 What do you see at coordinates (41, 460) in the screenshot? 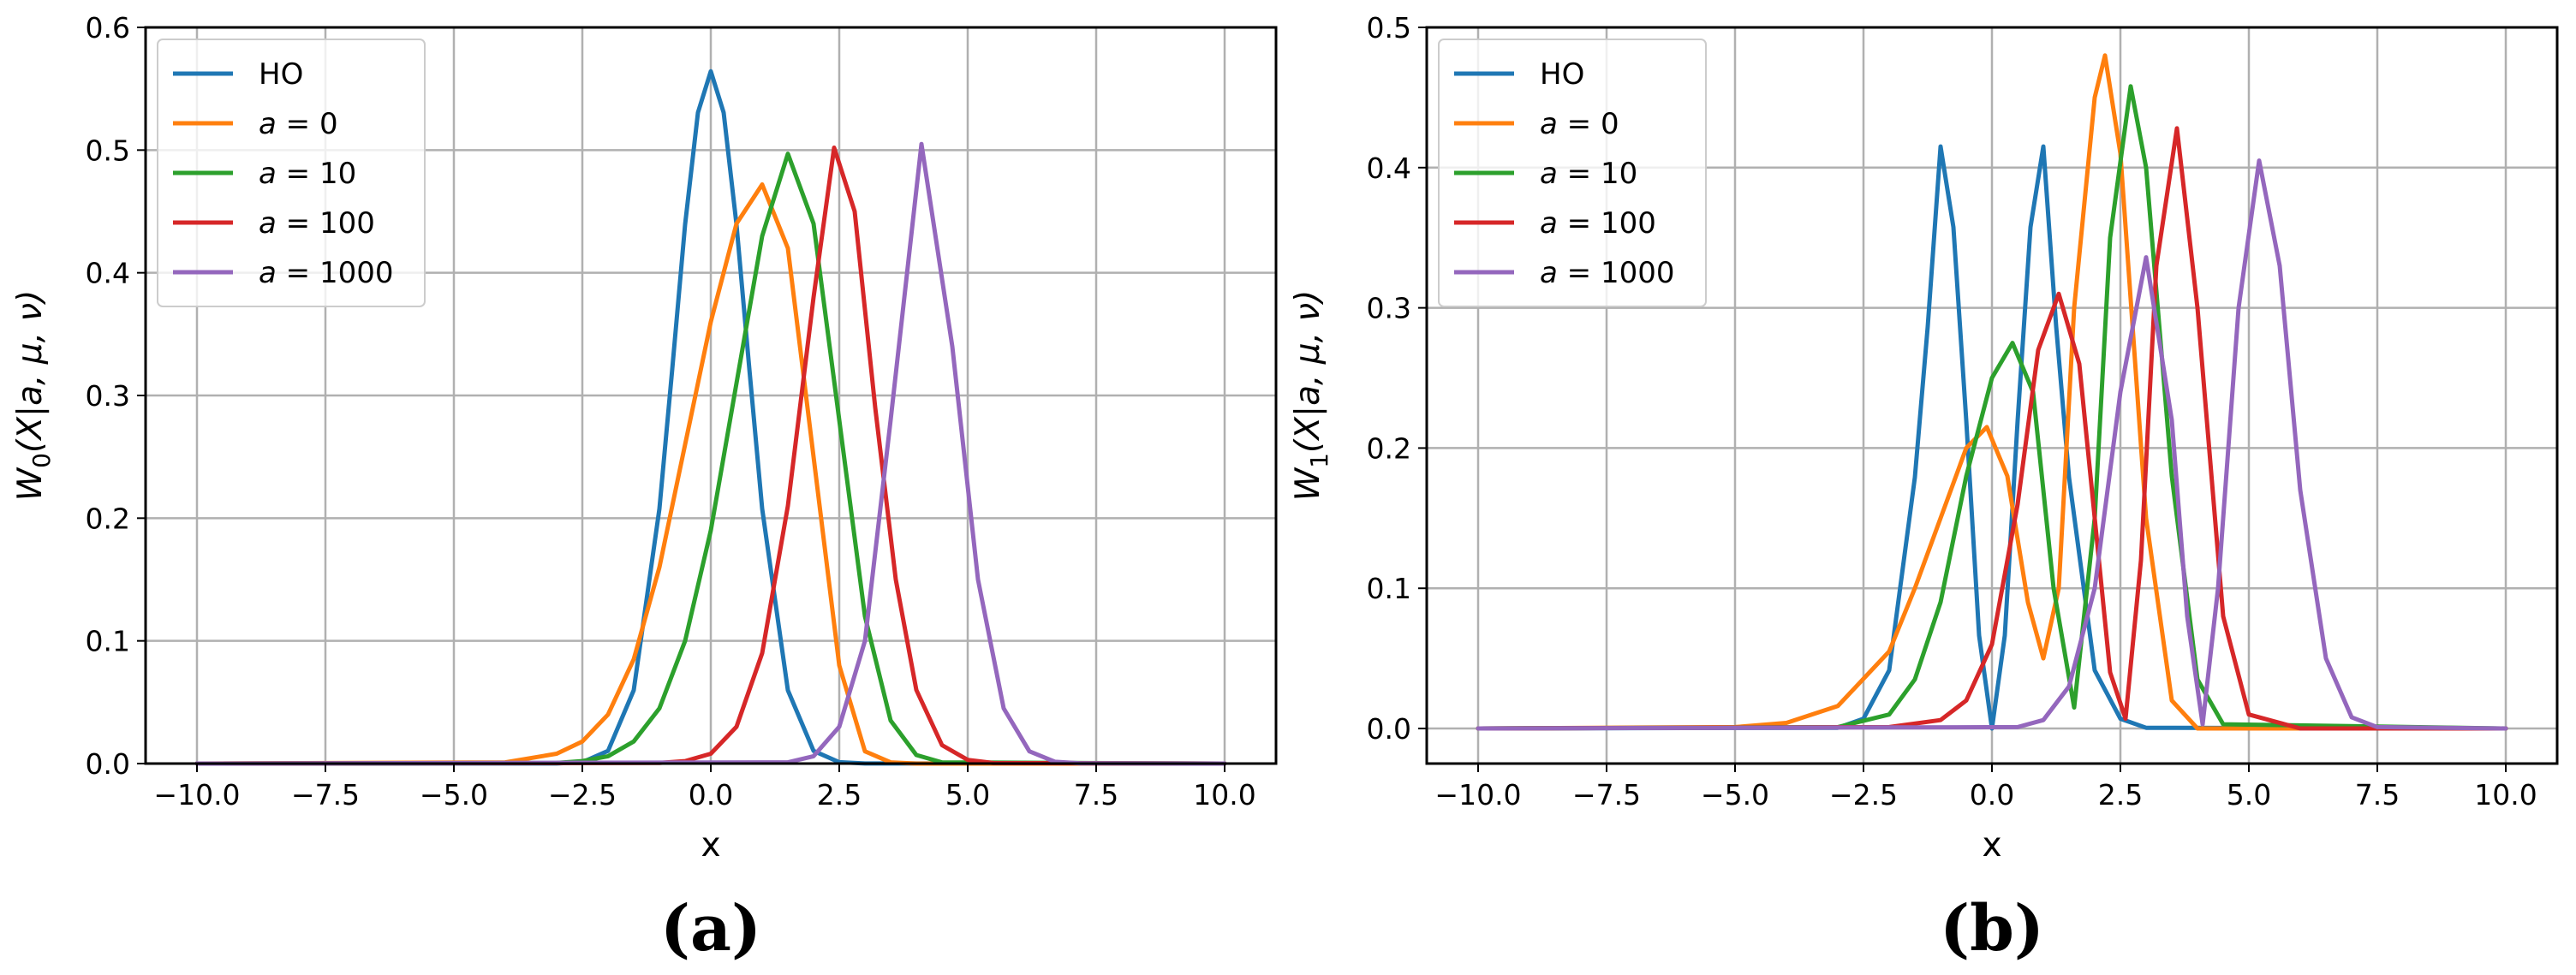
I see `y-axis-label-subscript: 0` at bounding box center [41, 460].